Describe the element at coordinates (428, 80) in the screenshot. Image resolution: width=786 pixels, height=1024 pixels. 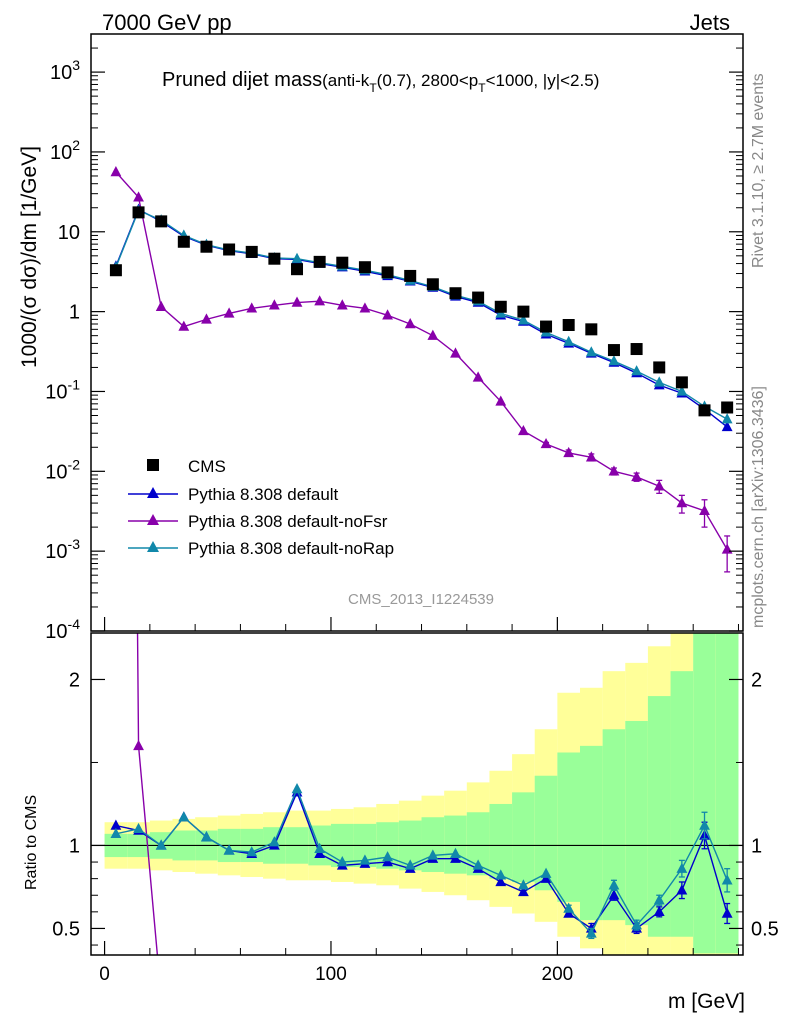
I see `title-sub-2: (0.7), 2800<p` at that location.